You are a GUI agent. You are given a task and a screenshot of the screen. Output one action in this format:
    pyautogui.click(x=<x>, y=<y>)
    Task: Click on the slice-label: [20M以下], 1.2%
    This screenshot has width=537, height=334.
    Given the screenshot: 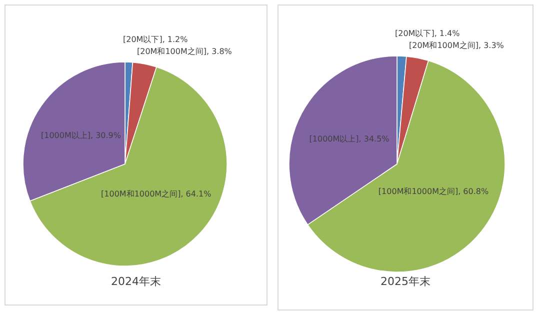 What is the action you would take?
    pyautogui.click(x=155, y=39)
    